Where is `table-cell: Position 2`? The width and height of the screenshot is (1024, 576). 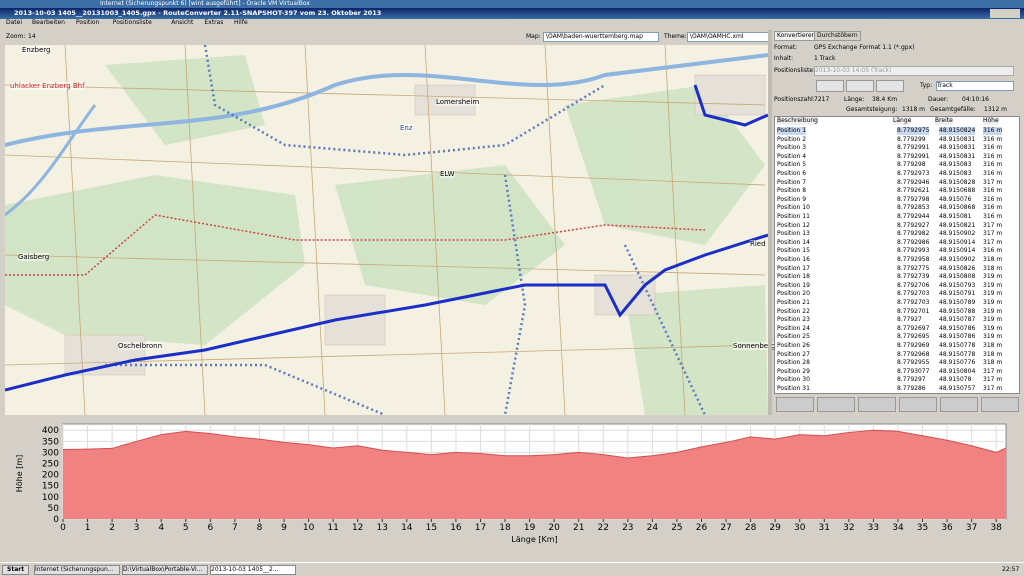
table-cell: Position 2 is located at coordinates (792, 139).